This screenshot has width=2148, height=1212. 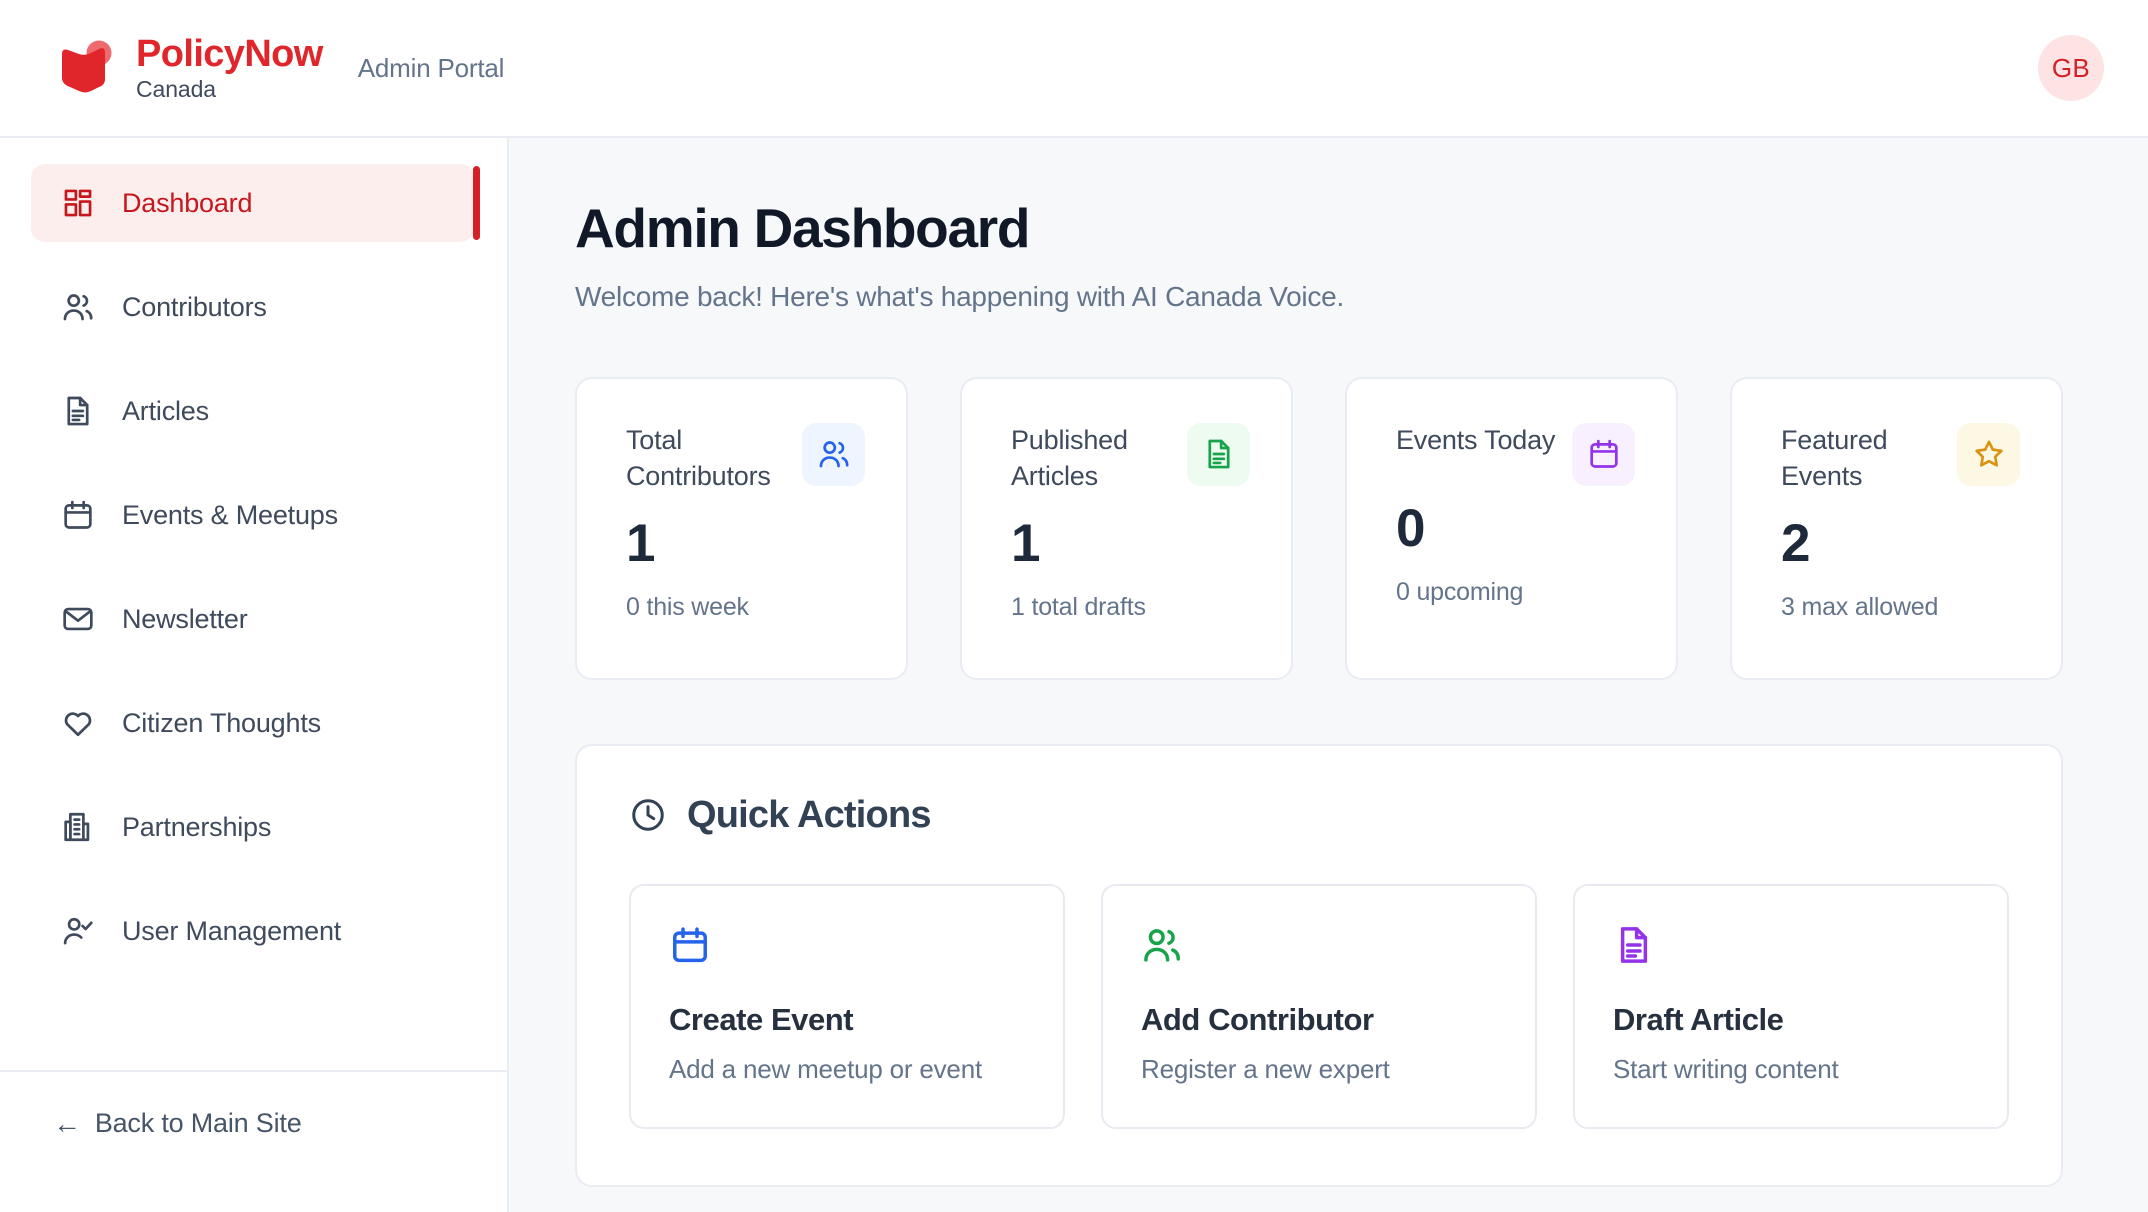 What do you see at coordinates (221, 722) in the screenshot?
I see `sidebar-item-label: Citizen Thoughts` at bounding box center [221, 722].